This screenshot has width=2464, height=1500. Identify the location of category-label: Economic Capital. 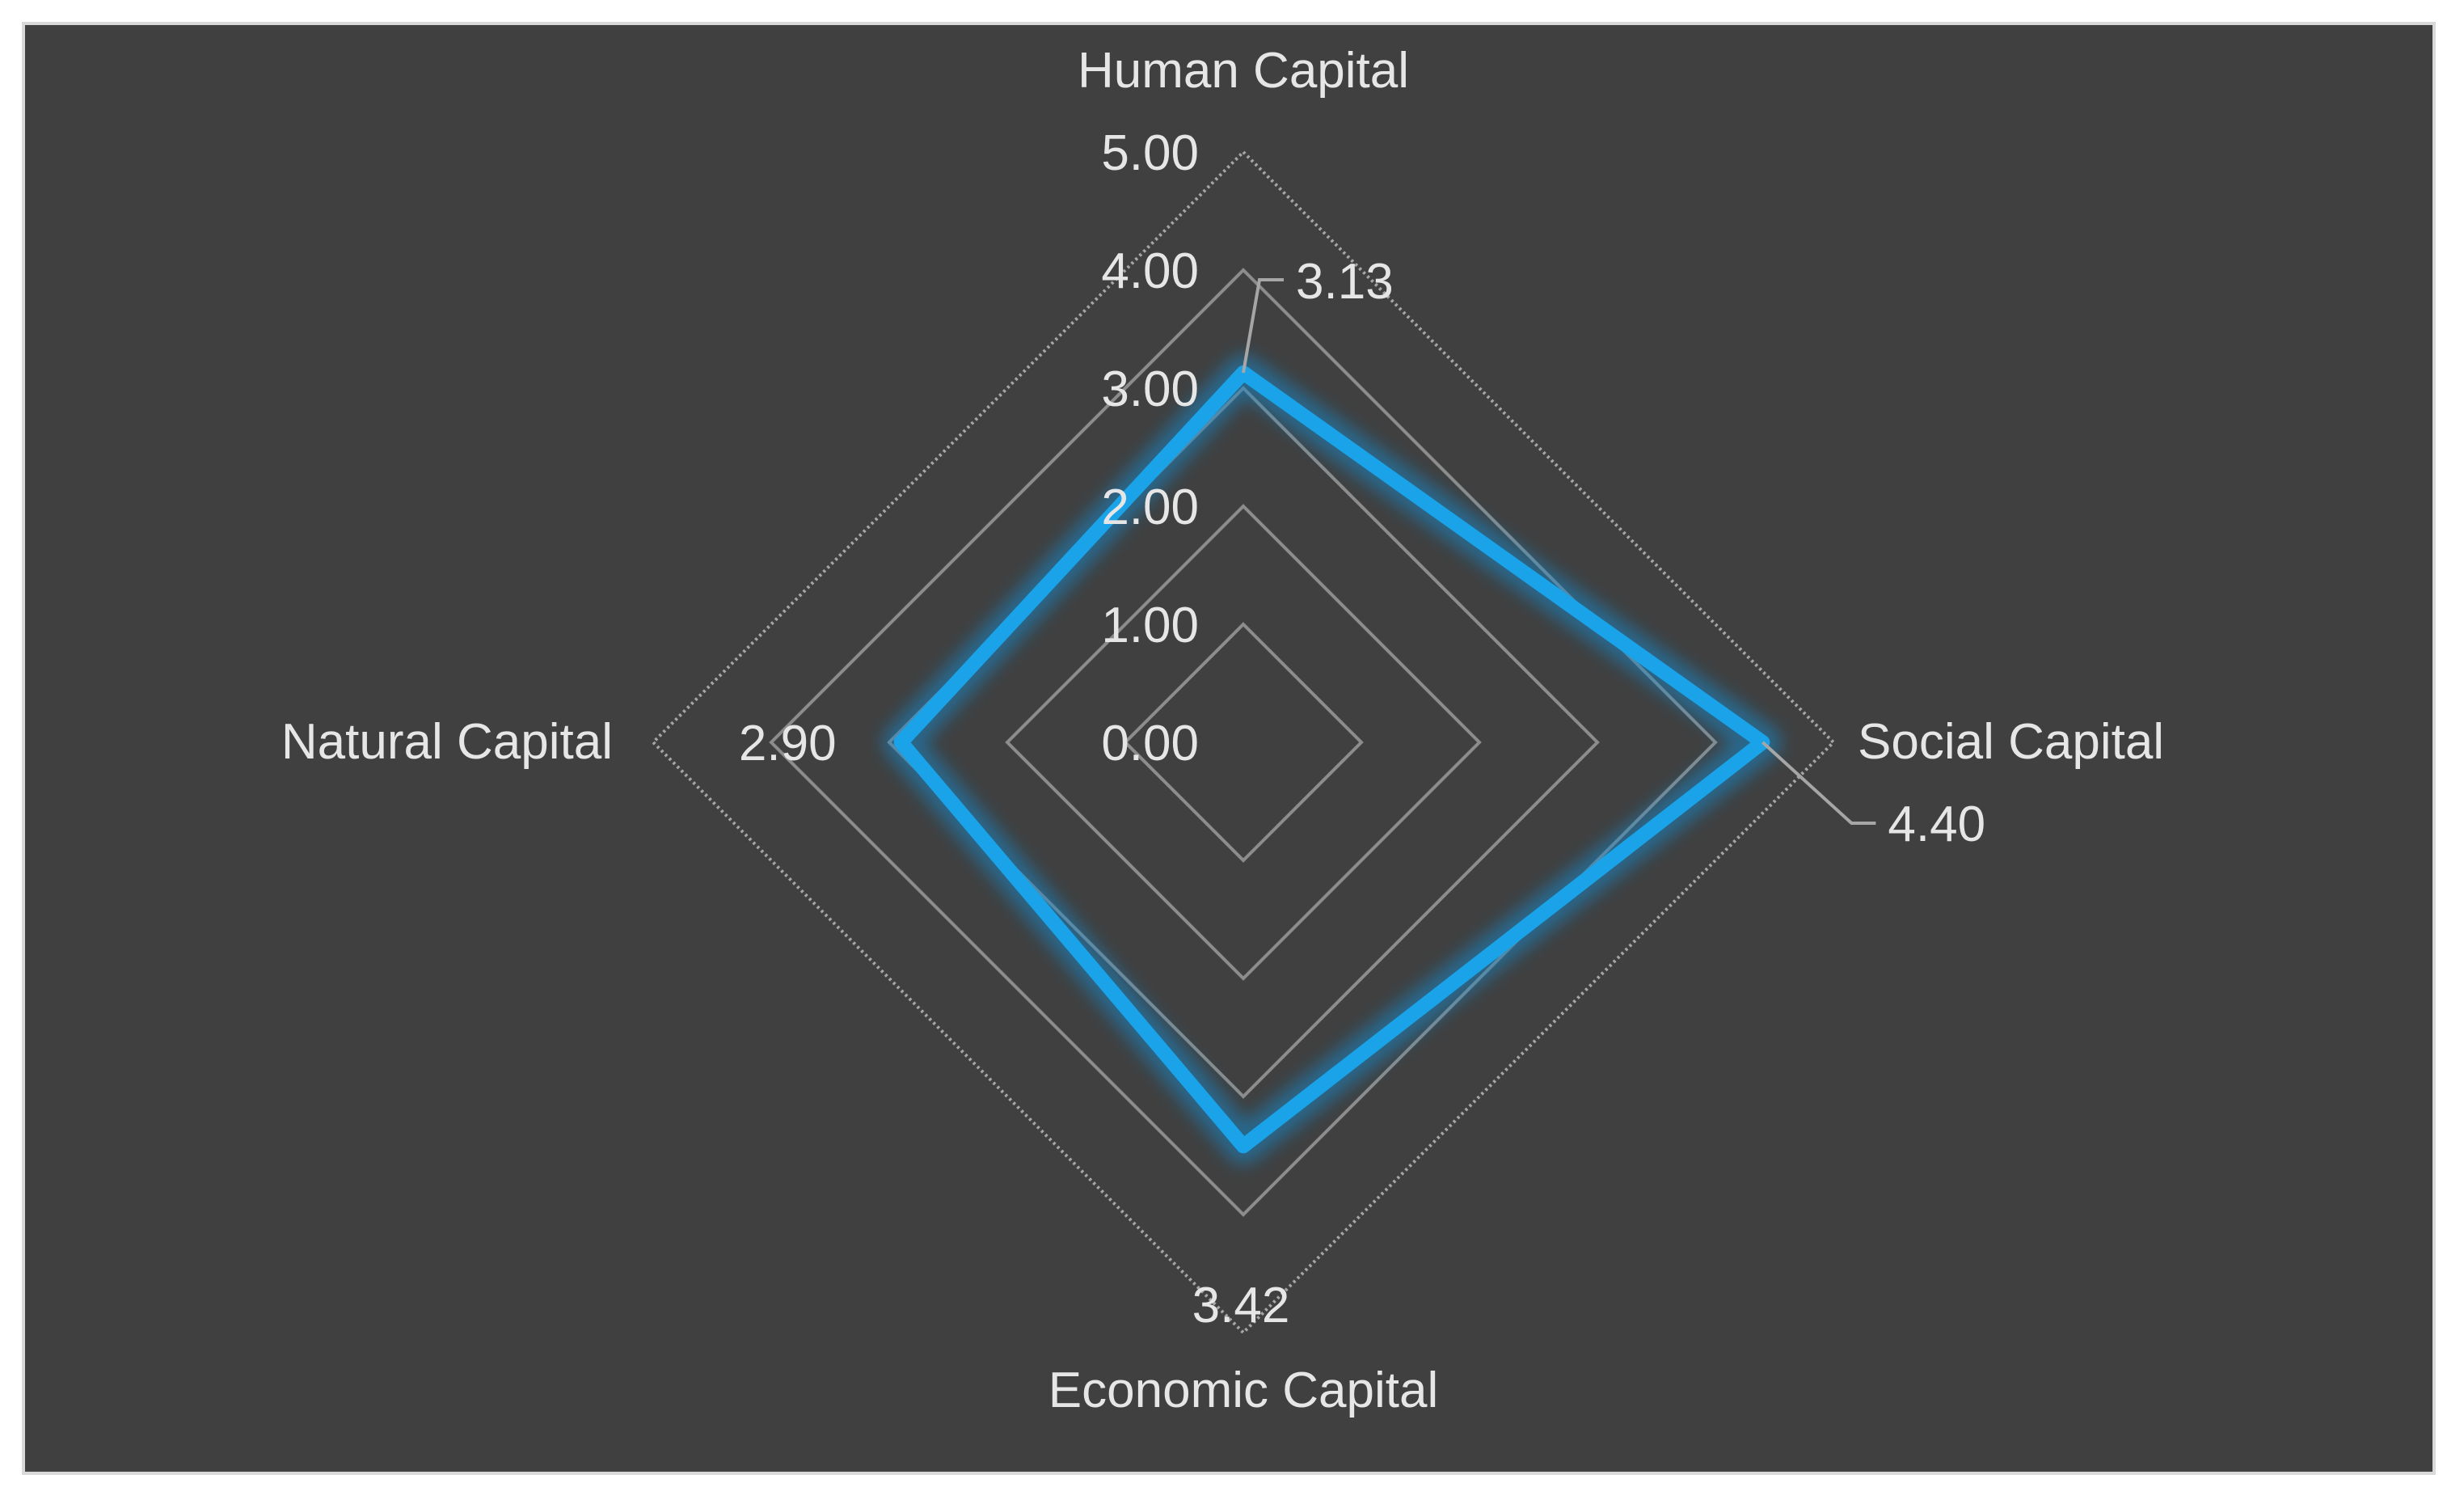
(1243, 1390).